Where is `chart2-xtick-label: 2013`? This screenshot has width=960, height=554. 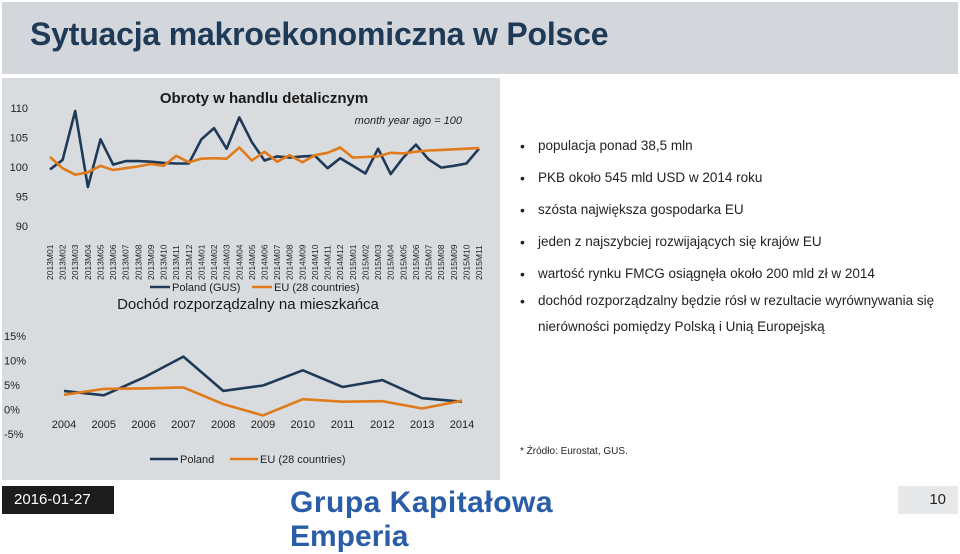 chart2-xtick-label: 2013 is located at coordinates (422, 425).